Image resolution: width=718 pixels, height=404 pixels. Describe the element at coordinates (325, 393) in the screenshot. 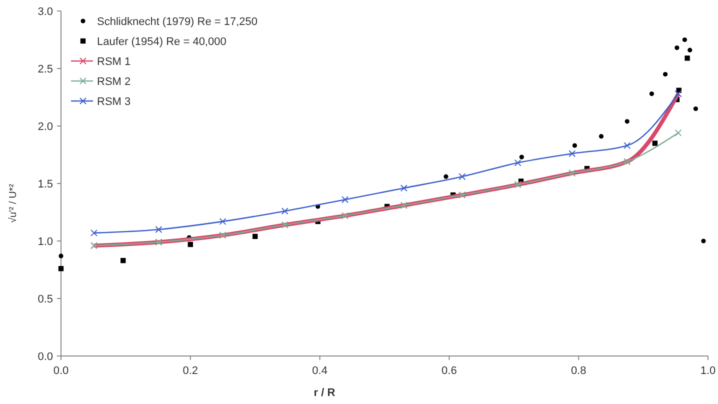

I see `x-axis-title: r / R` at that location.